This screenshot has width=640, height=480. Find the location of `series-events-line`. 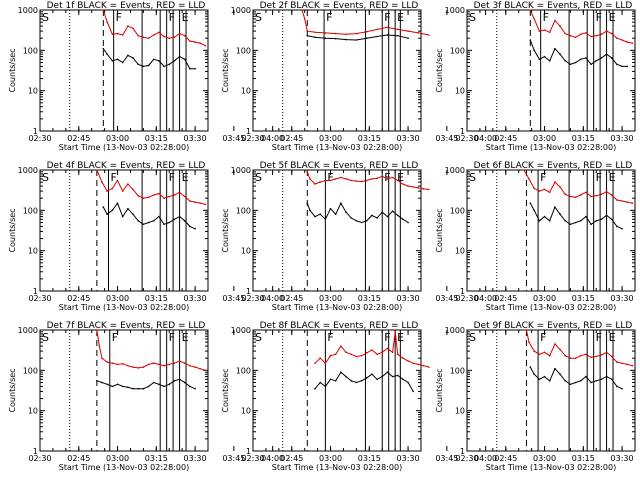

series-events-line is located at coordinates (578, 53).